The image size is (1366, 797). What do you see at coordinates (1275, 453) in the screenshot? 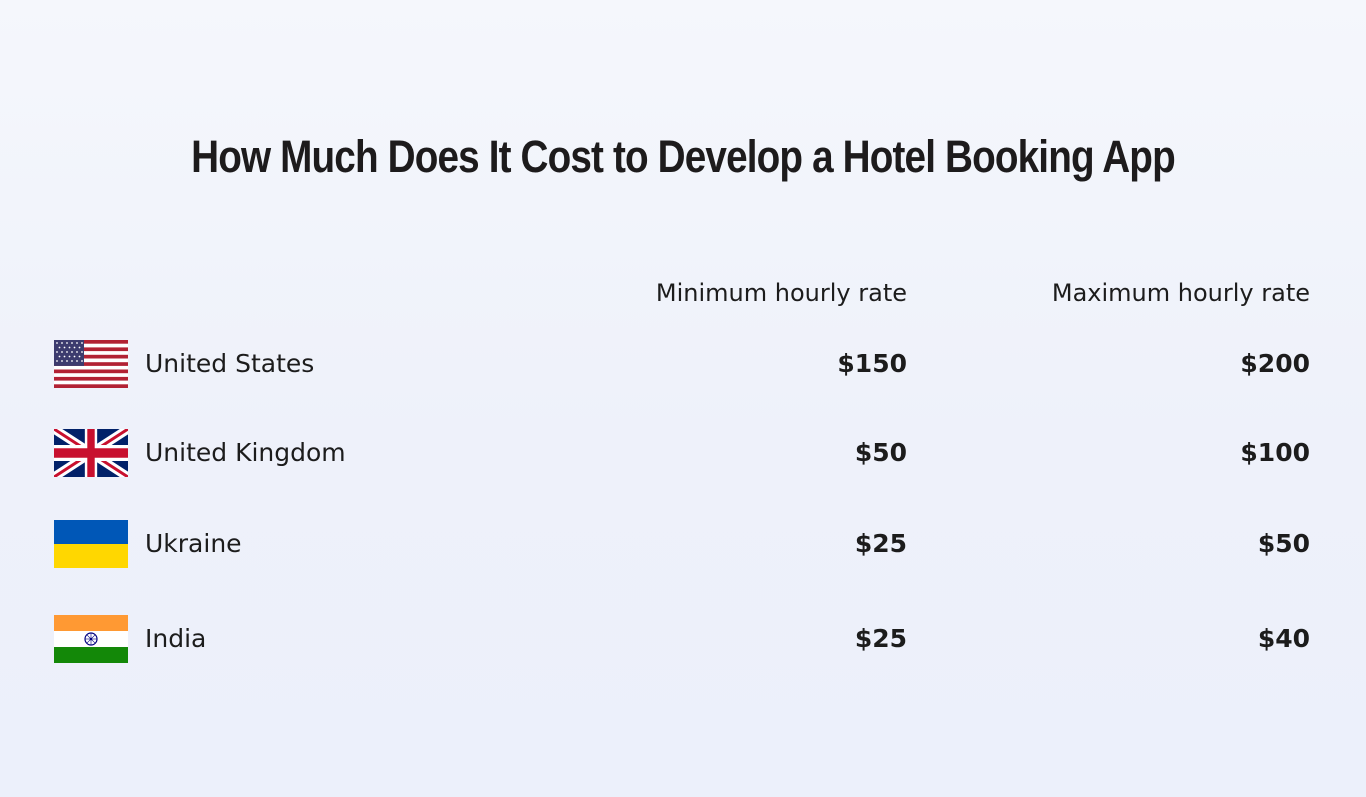
I see `max-rate-value: $100` at bounding box center [1275, 453].